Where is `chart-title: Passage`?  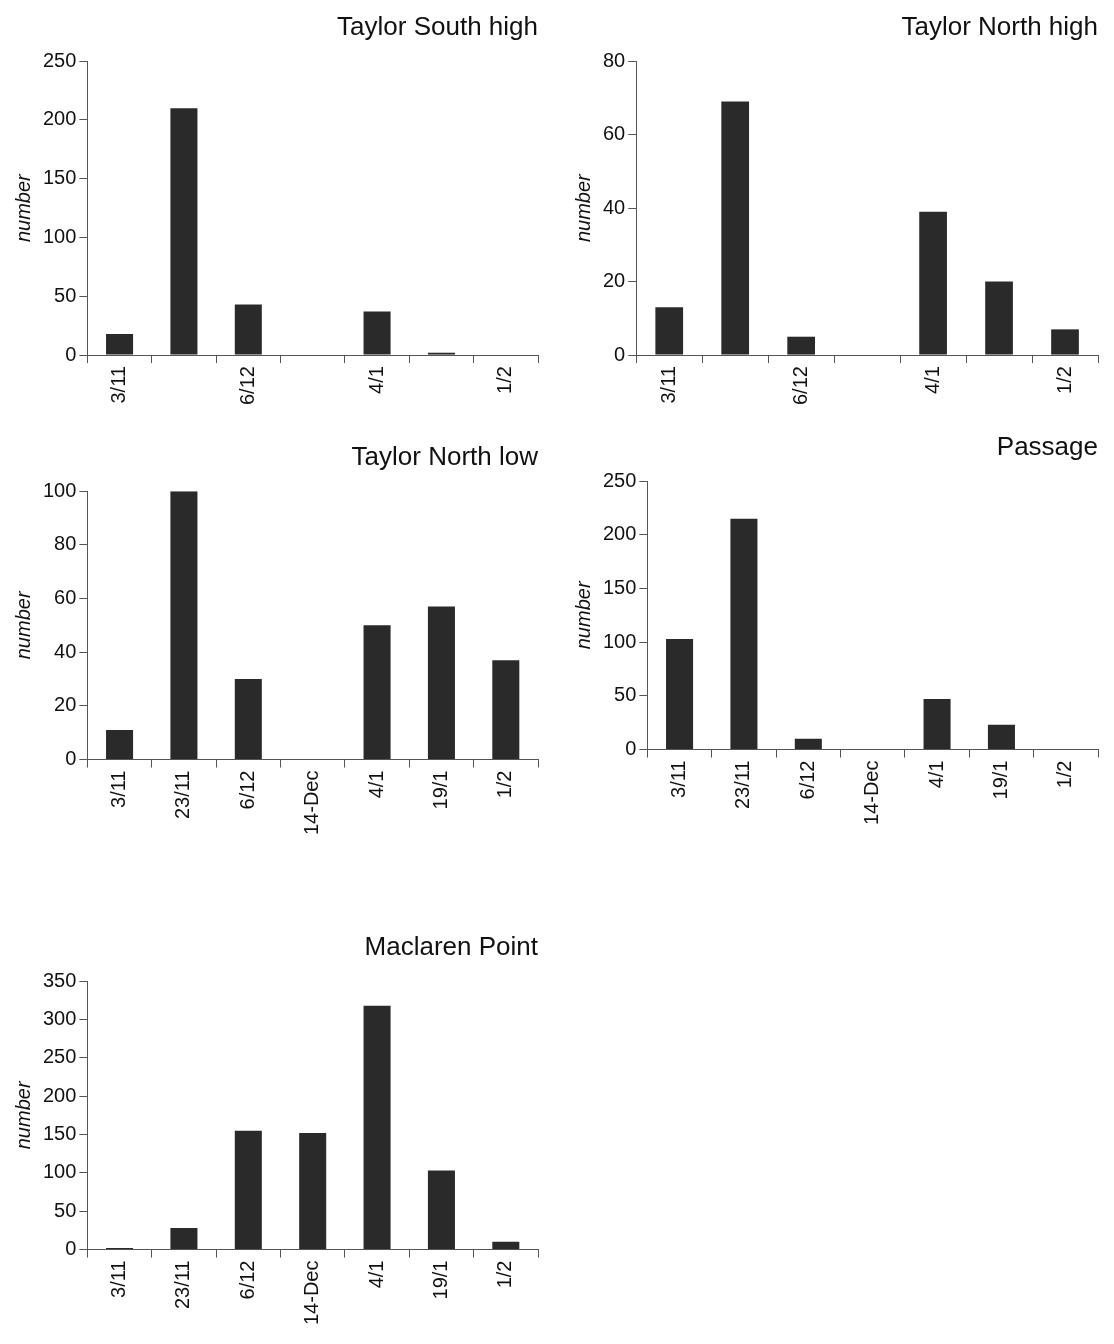
chart-title: Passage is located at coordinates (1047, 445).